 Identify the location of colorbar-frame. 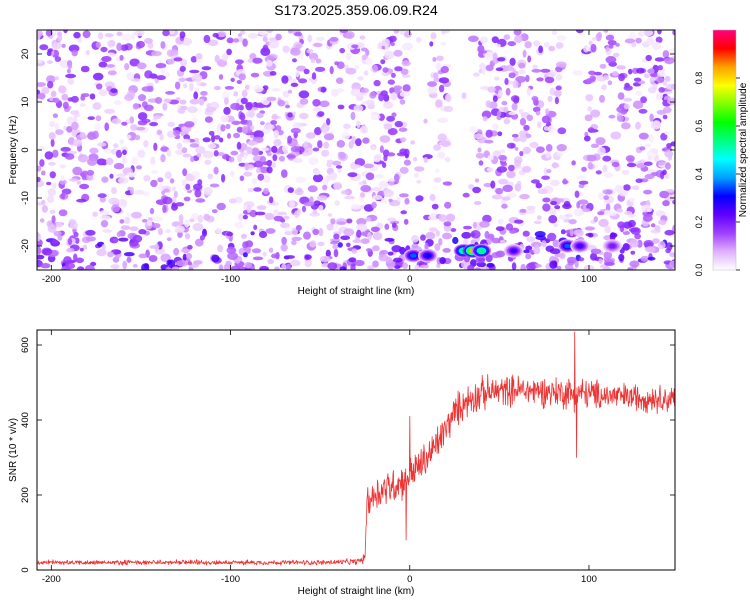
(724, 150).